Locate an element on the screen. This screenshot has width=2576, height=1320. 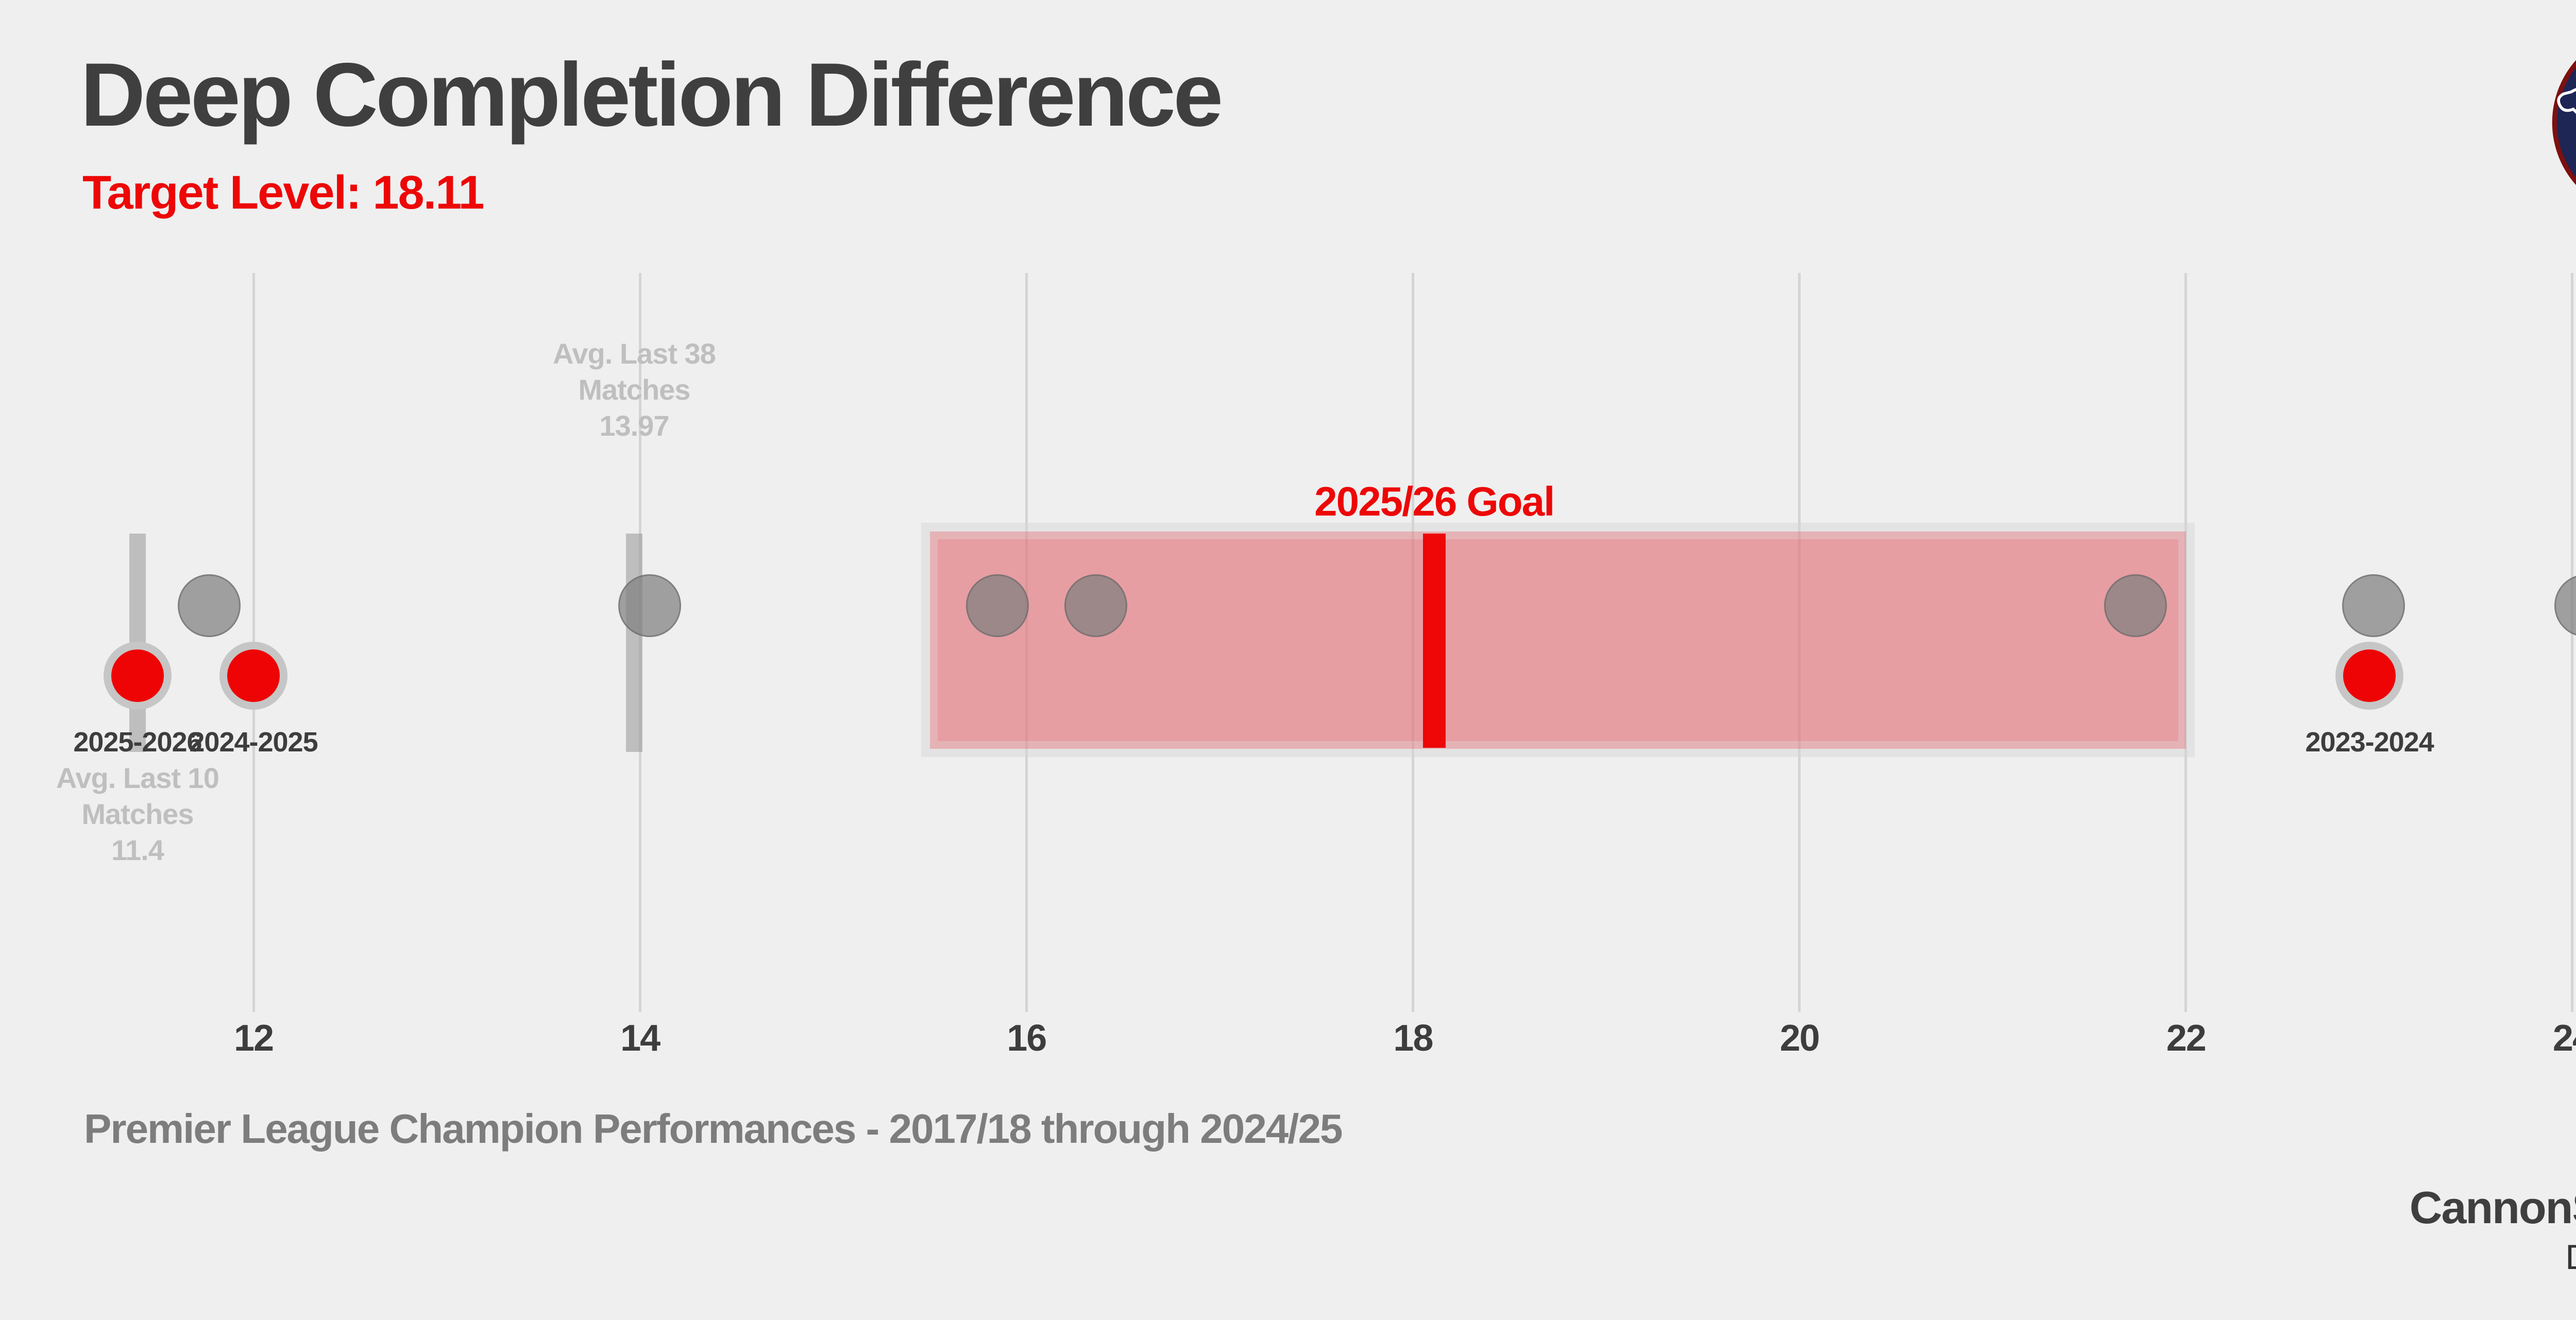
target-band is located at coordinates (1557, 640).